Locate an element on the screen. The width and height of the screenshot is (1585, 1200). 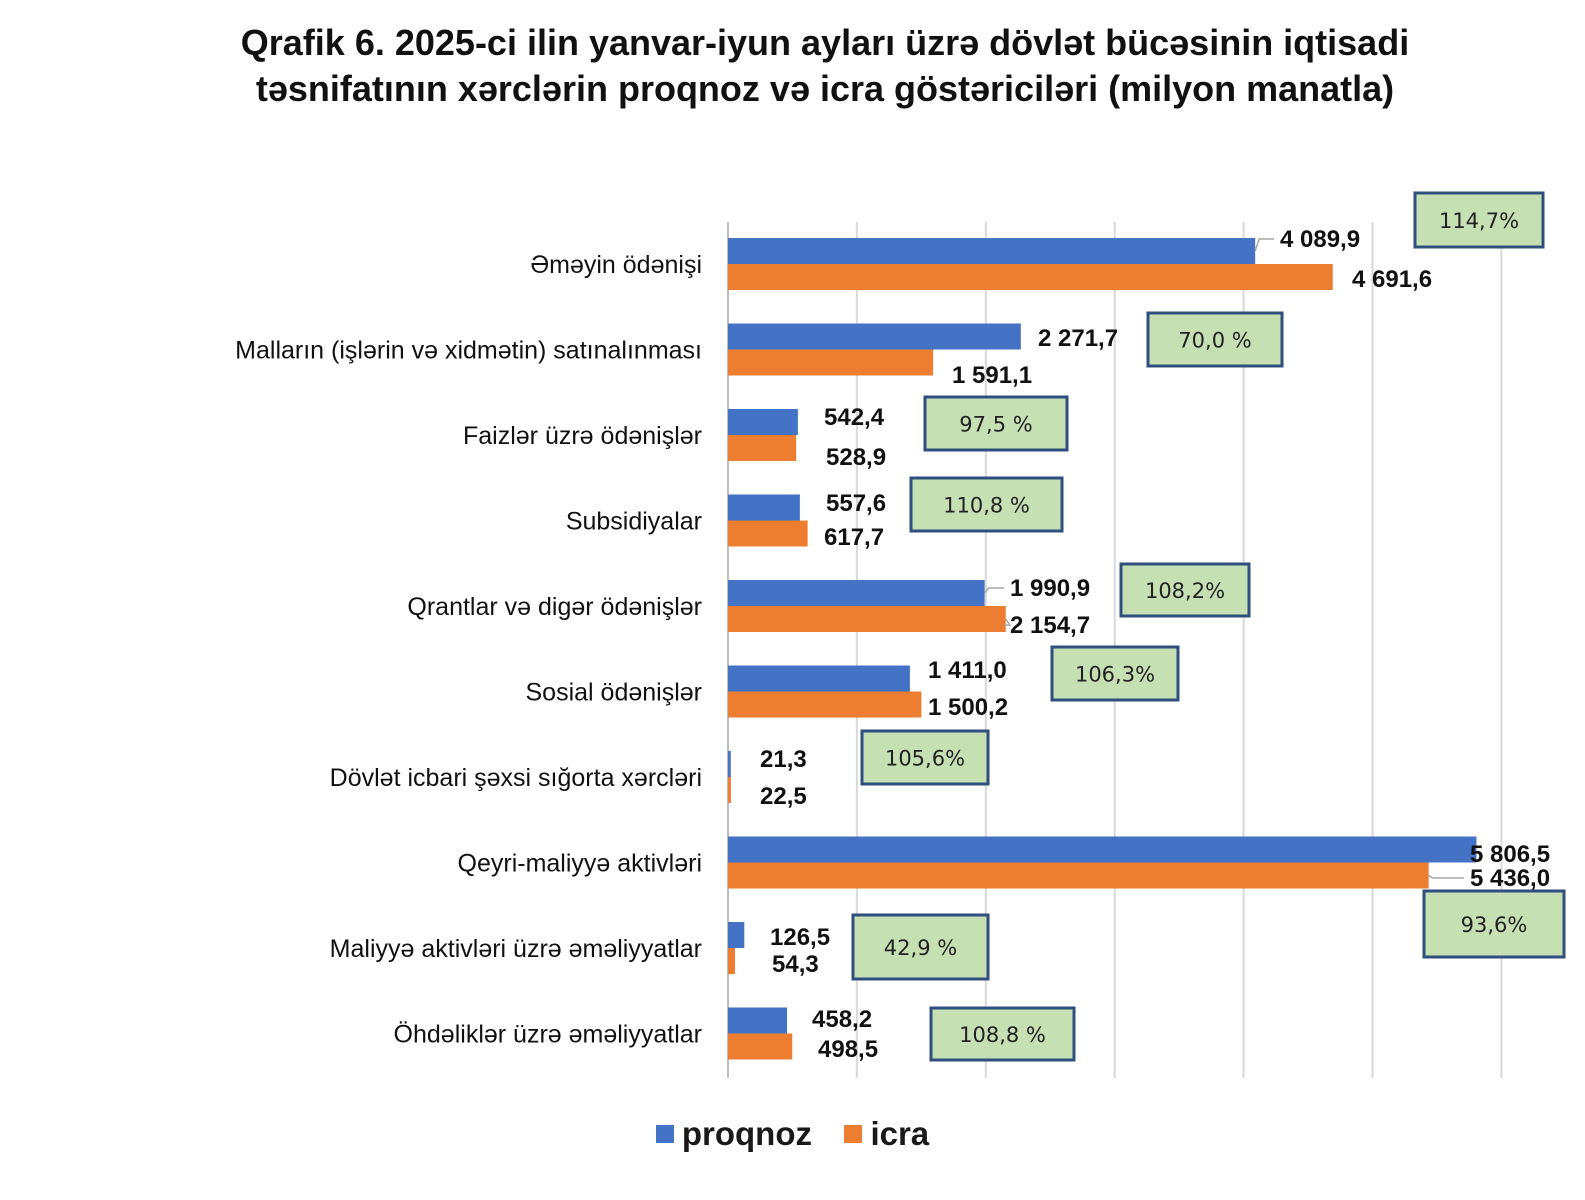
value-label-icra: 617,7 is located at coordinates (854, 537).